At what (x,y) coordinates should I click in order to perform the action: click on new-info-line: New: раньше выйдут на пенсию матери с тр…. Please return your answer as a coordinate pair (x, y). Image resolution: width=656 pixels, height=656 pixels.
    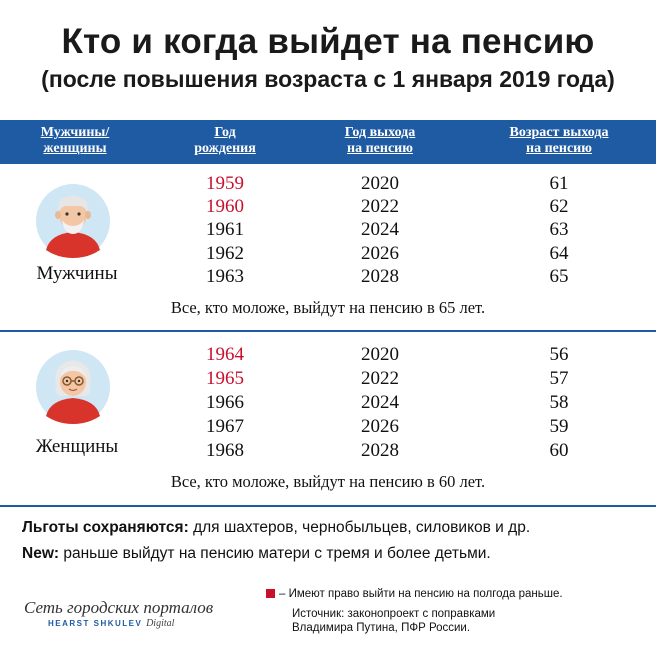
    Looking at the image, I should click on (256, 553).